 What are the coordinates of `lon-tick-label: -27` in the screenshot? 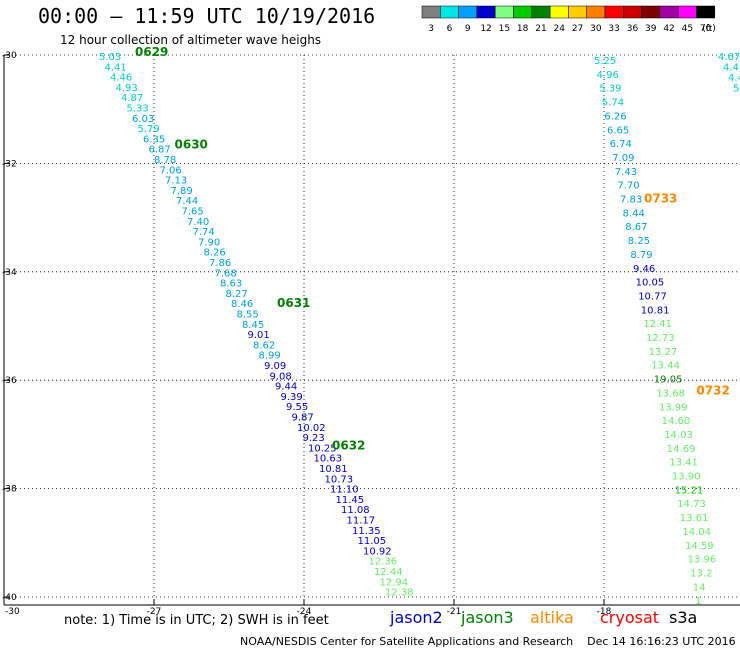 It's located at (154, 612).